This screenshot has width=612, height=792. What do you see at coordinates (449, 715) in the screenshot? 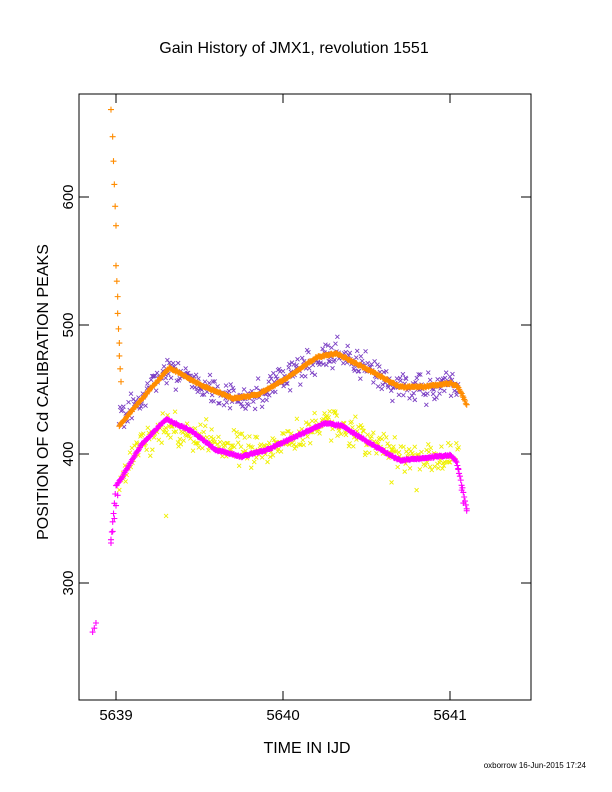
I see `x-tick-label: 5641` at bounding box center [449, 715].